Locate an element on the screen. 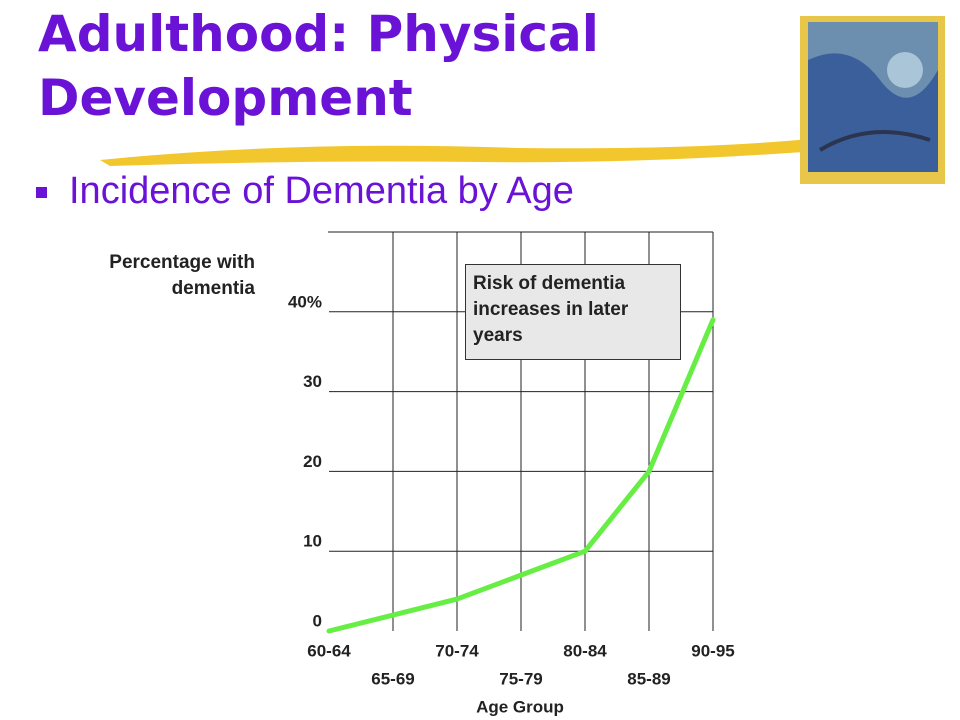 The width and height of the screenshot is (960, 720). x-tick-label: 75-79 is located at coordinates (520, 678).